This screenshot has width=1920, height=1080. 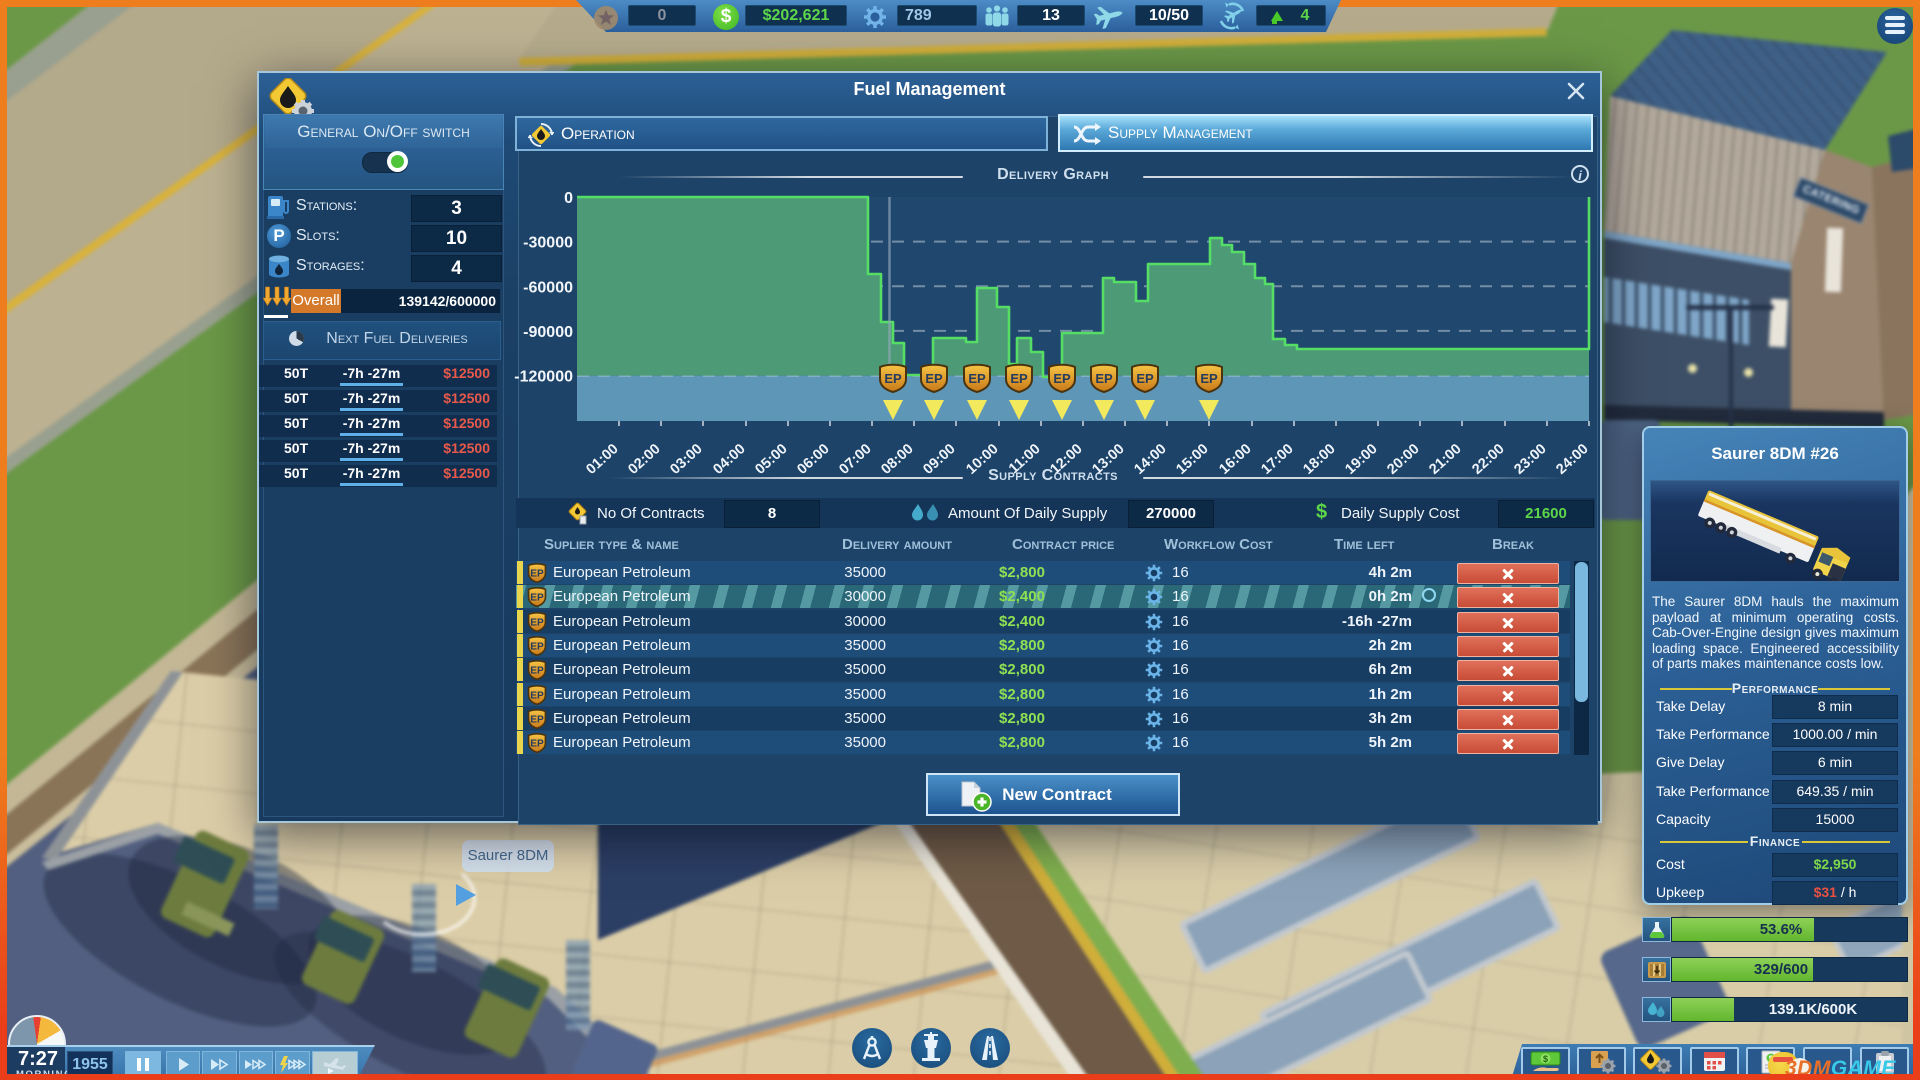 I want to click on svg-text: 21:00, so click(x=1445, y=459).